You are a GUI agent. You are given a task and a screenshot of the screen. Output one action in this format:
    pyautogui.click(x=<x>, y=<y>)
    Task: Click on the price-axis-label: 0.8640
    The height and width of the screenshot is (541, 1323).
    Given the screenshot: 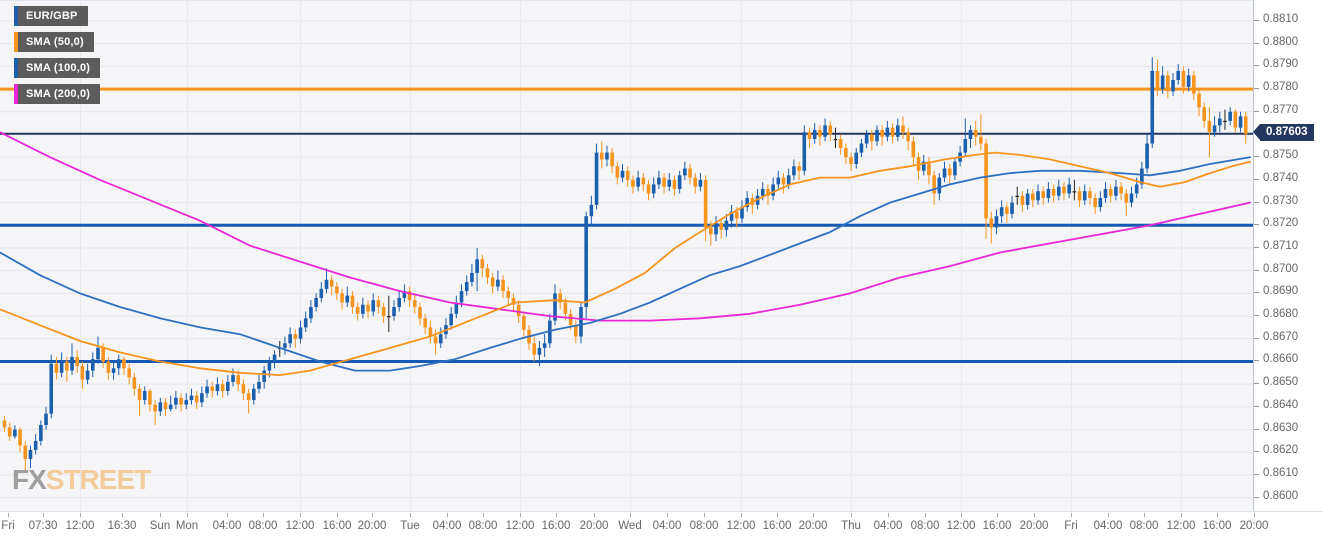 What is the action you would take?
    pyautogui.click(x=1276, y=404)
    